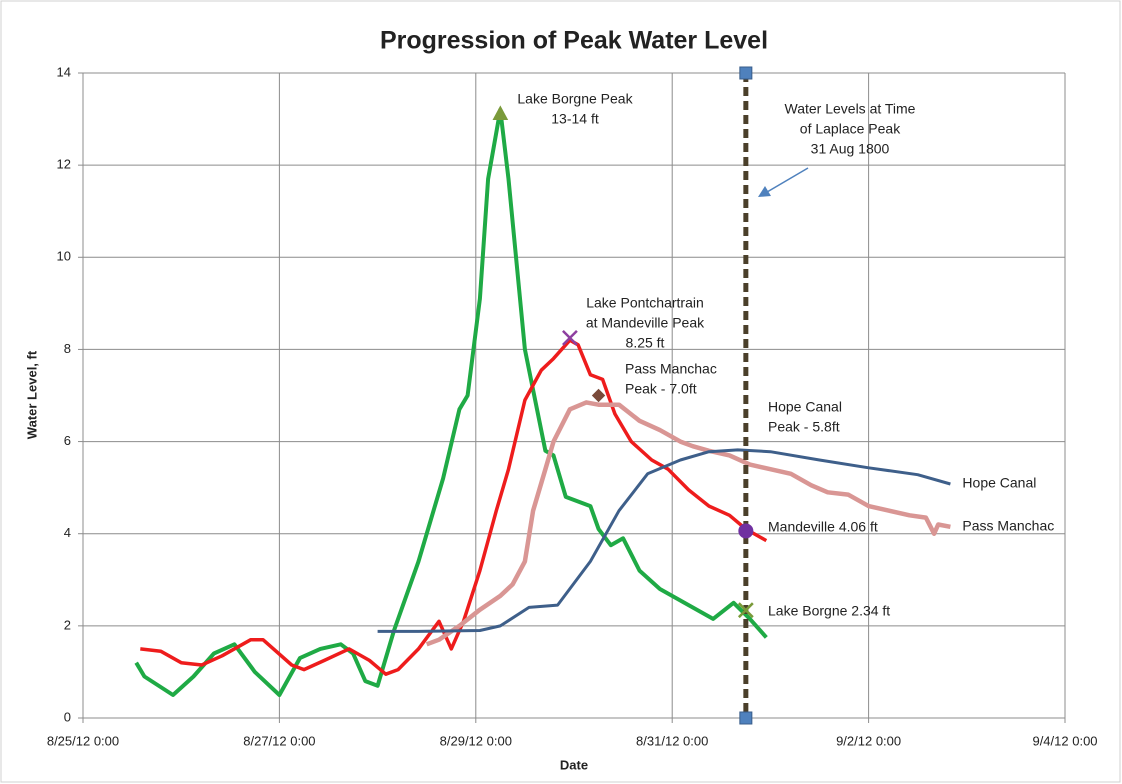 The image size is (1122, 784). I want to click on annotation: Water Levels at Time, so click(850, 109).